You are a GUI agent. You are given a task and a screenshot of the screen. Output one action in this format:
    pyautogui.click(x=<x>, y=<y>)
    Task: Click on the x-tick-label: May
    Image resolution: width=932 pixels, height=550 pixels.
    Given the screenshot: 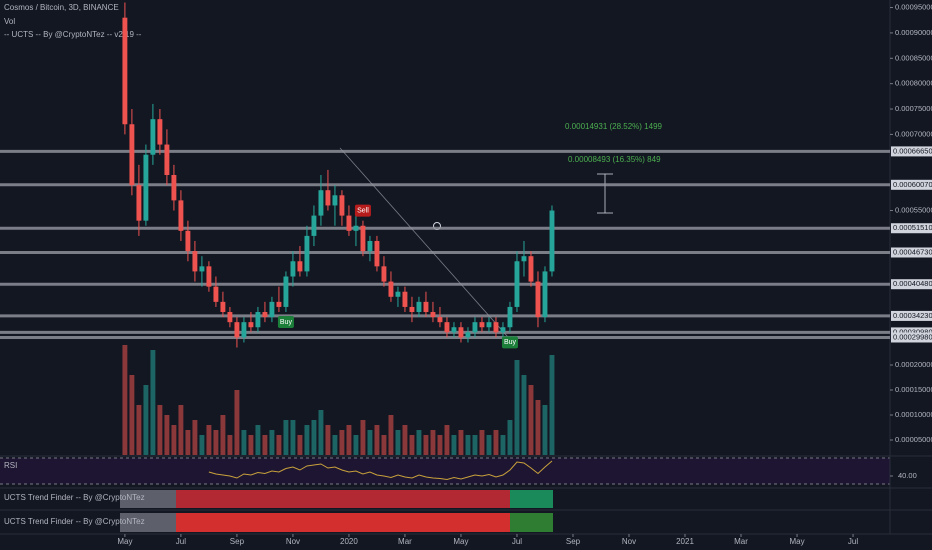 What is the action you would take?
    pyautogui.click(x=460, y=541)
    